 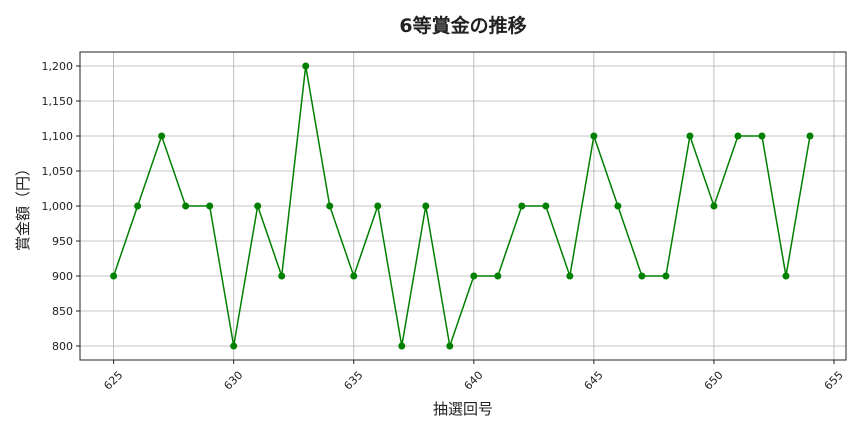 I want to click on y-axis: 800 850 900 950 1,000 1,050 1,100 1,150 1,200, so click(x=61, y=206).